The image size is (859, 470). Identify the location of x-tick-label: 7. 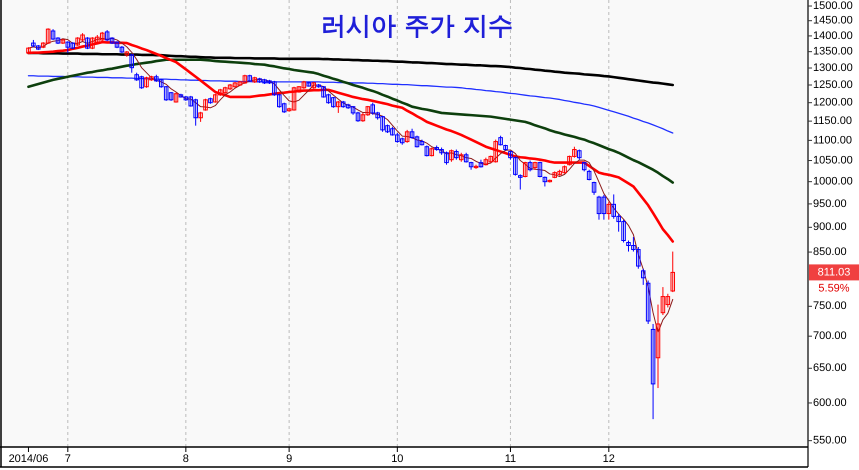
(67, 459).